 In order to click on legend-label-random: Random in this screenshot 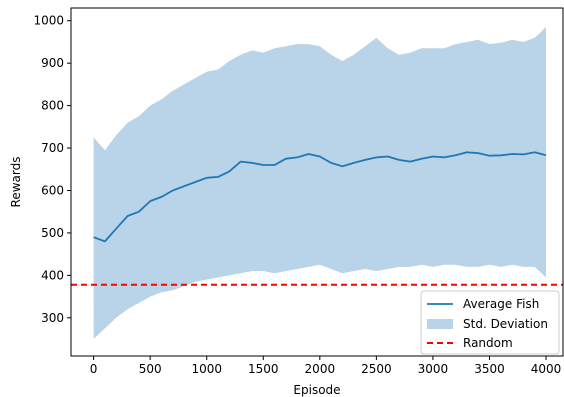, I will do `click(488, 343)`.